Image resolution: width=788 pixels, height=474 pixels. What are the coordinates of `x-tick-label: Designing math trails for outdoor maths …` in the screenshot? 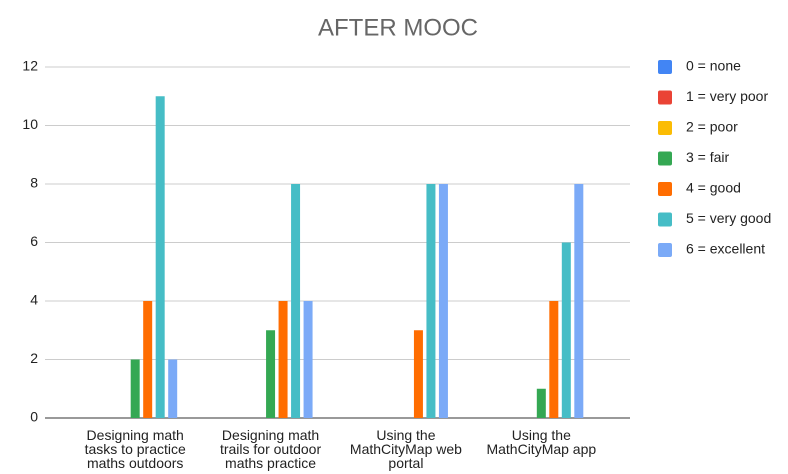 It's located at (270, 449).